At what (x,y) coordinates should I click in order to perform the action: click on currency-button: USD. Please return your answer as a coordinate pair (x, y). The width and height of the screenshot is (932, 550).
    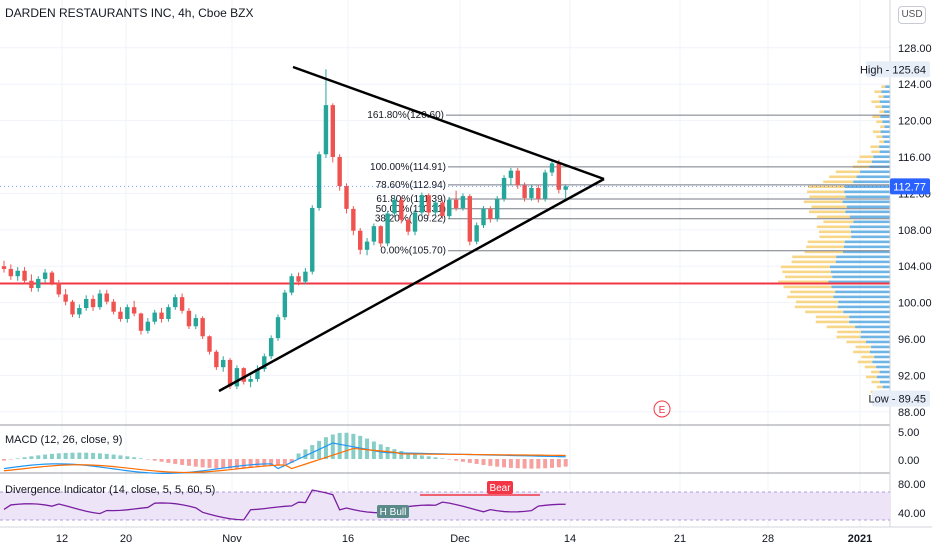
    Looking at the image, I should click on (912, 15).